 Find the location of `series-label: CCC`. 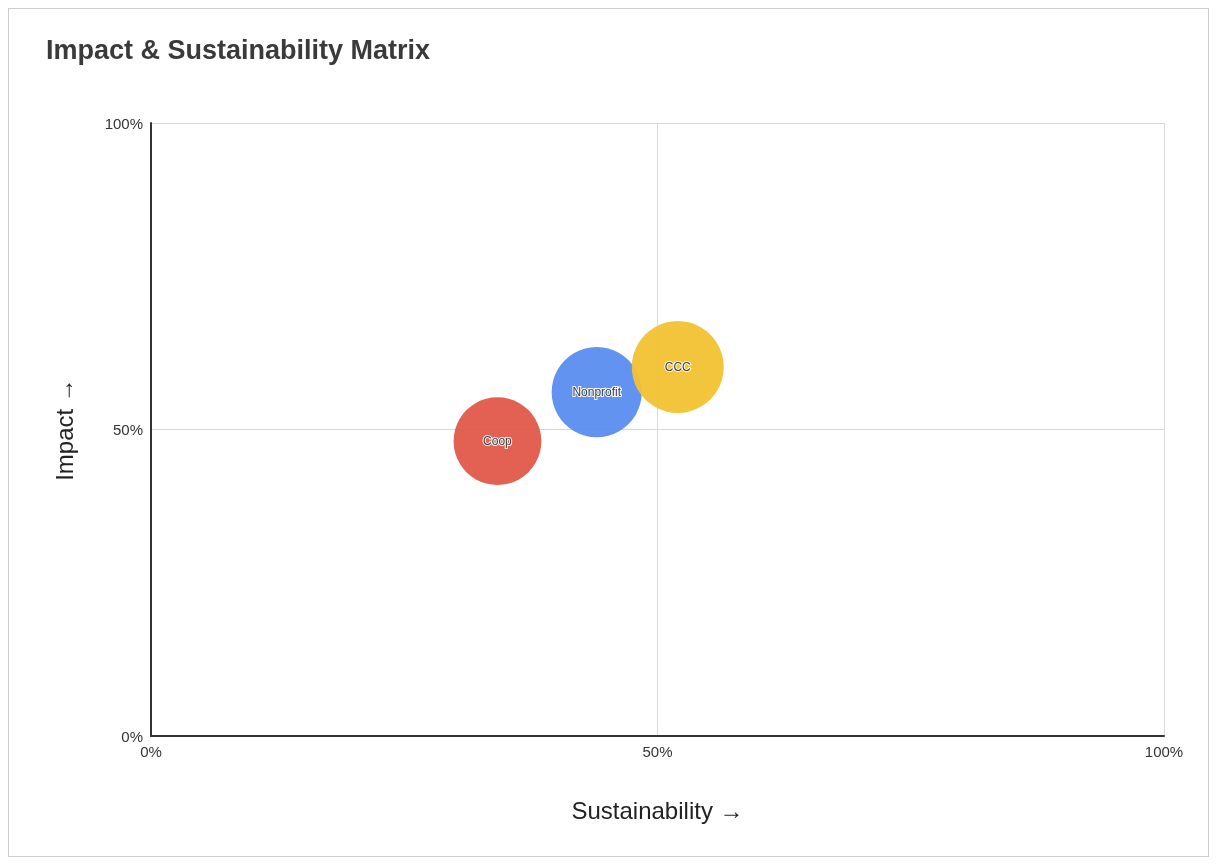

series-label: CCC is located at coordinates (678, 366).